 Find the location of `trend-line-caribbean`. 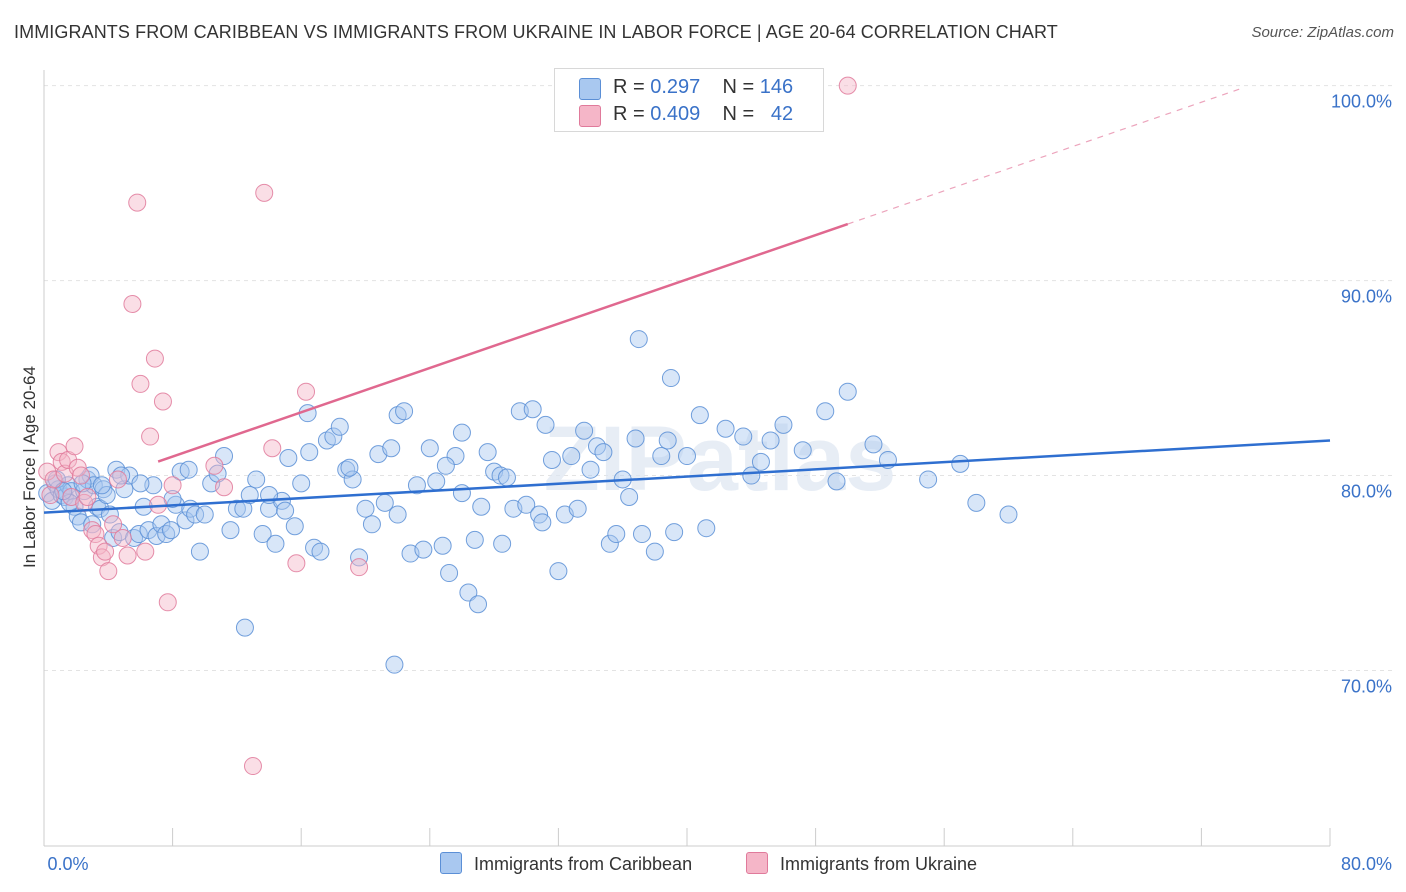

trend-line-caribbean is located at coordinates (687, 476).